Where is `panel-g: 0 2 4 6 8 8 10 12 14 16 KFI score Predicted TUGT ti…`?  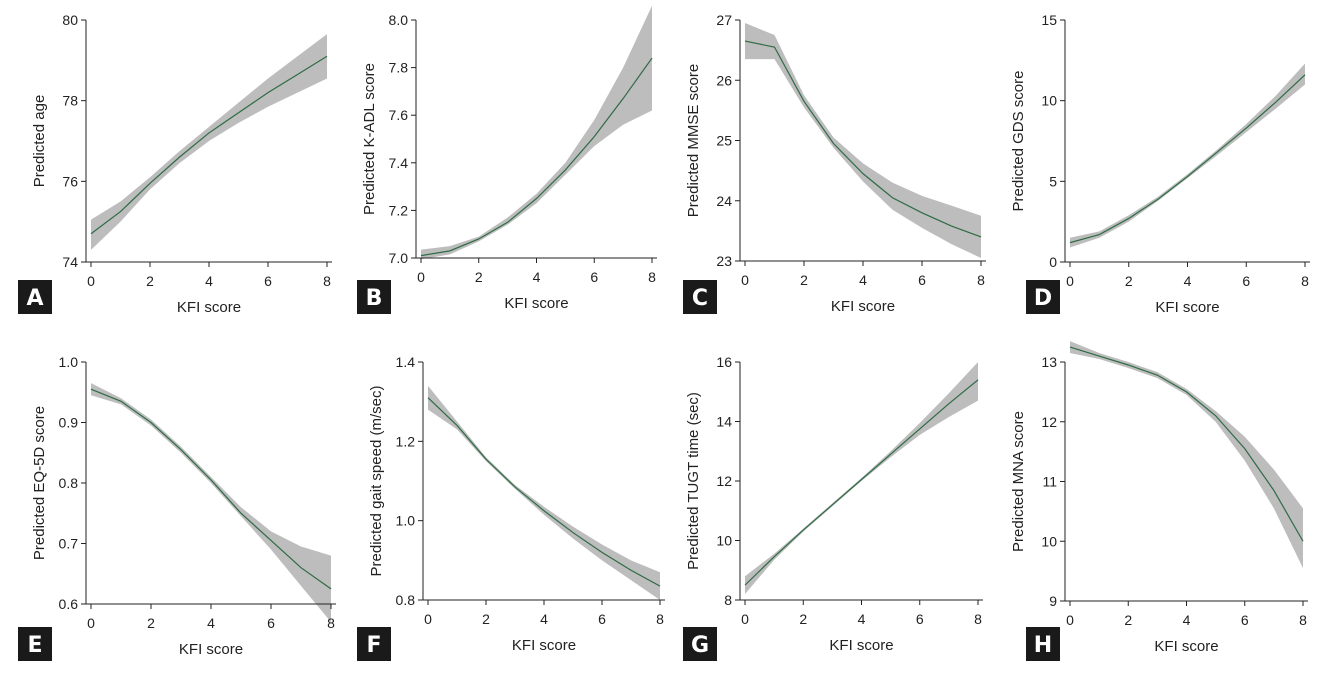 panel-g: 0 2 4 6 8 8 10 12 14 16 KFI score Predicted TUGT ti… is located at coordinates (833, 507).